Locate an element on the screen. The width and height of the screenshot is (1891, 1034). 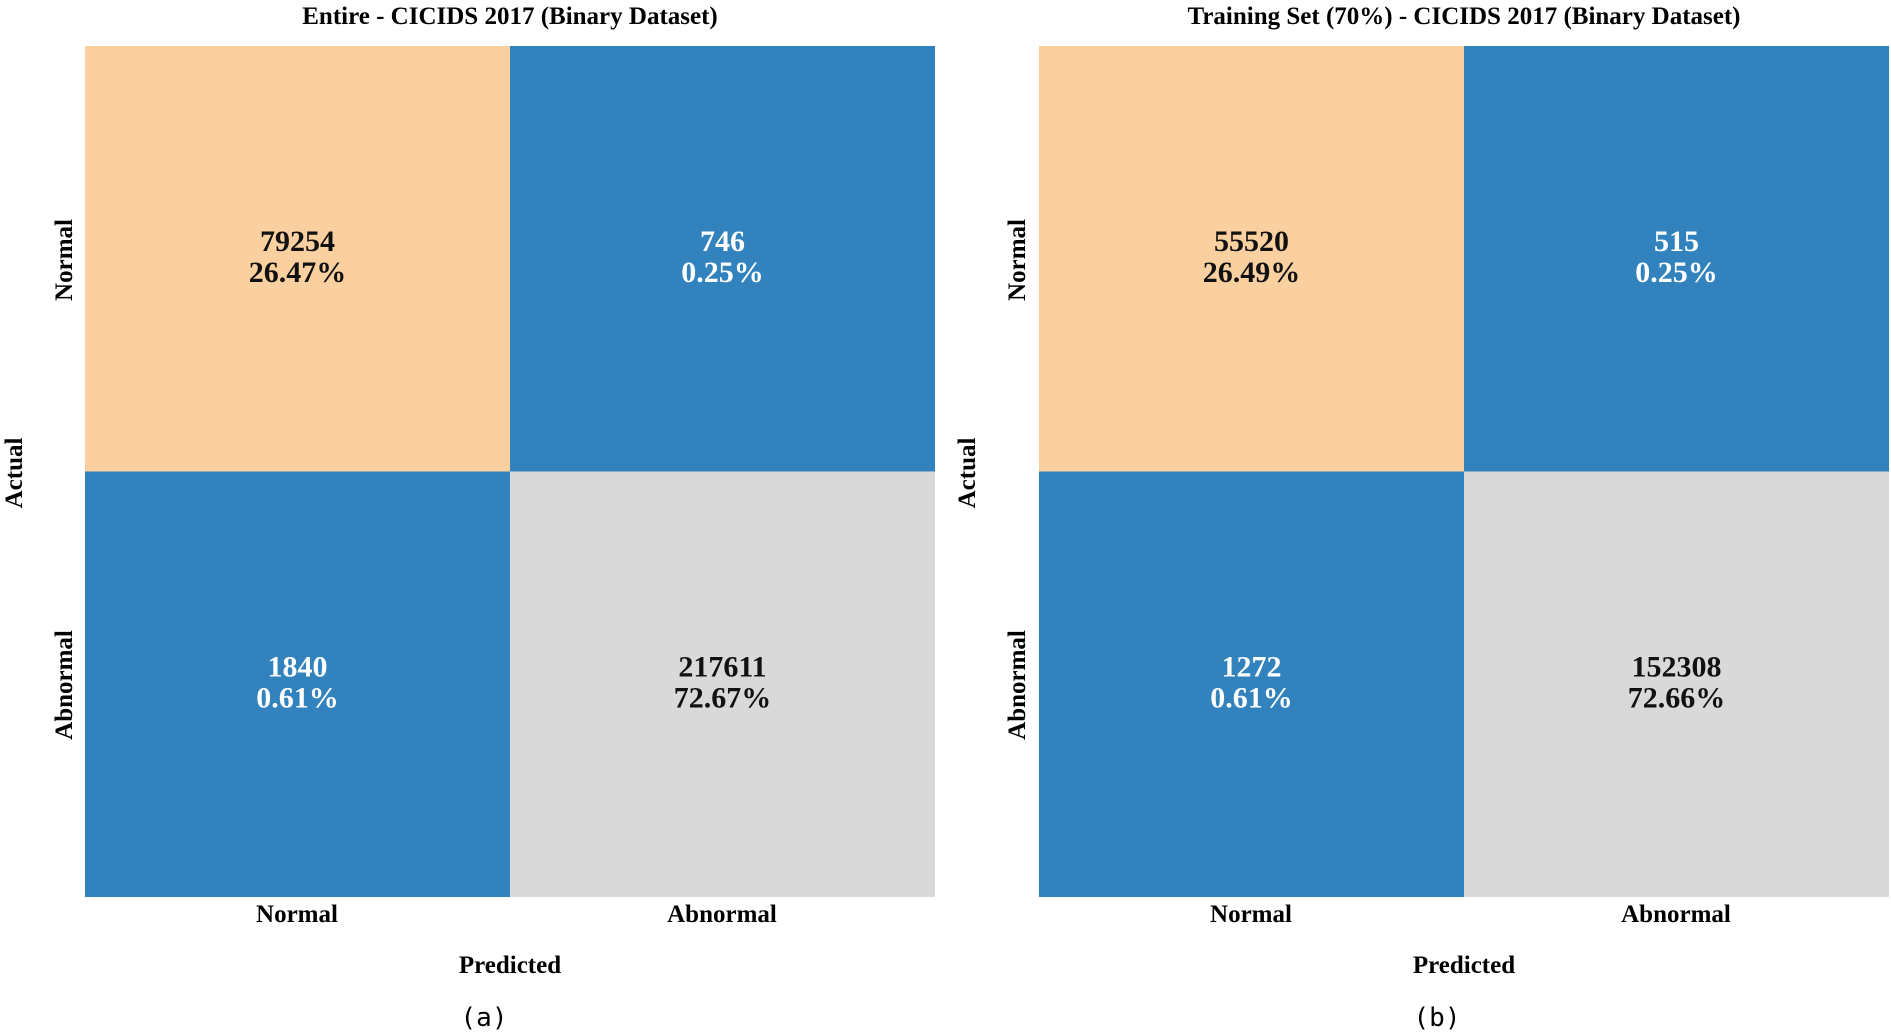
panel-a-cell-abnormal-abnormal is located at coordinates (722, 684).